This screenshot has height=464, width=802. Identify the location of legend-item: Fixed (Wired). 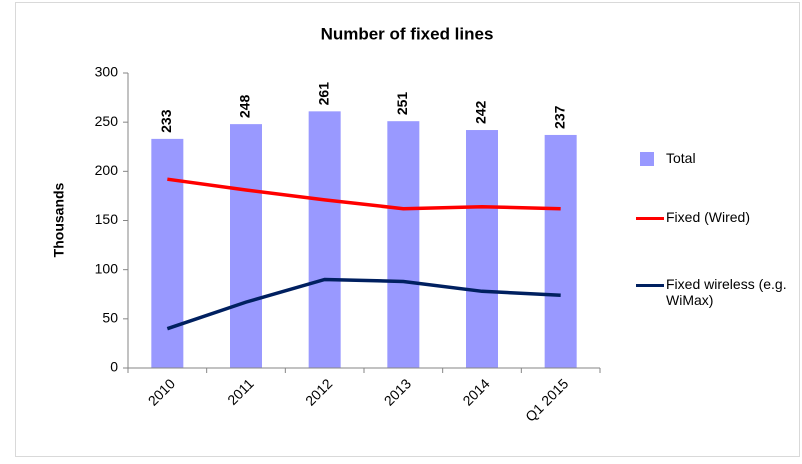
(713, 217).